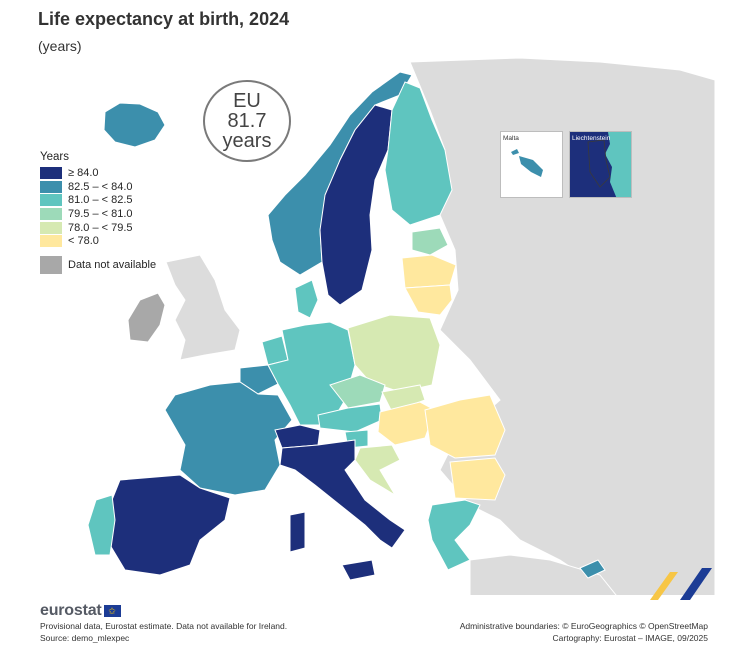 This screenshot has height=656, width=740. Describe the element at coordinates (418, 153) in the screenshot. I see `country-finland` at that location.